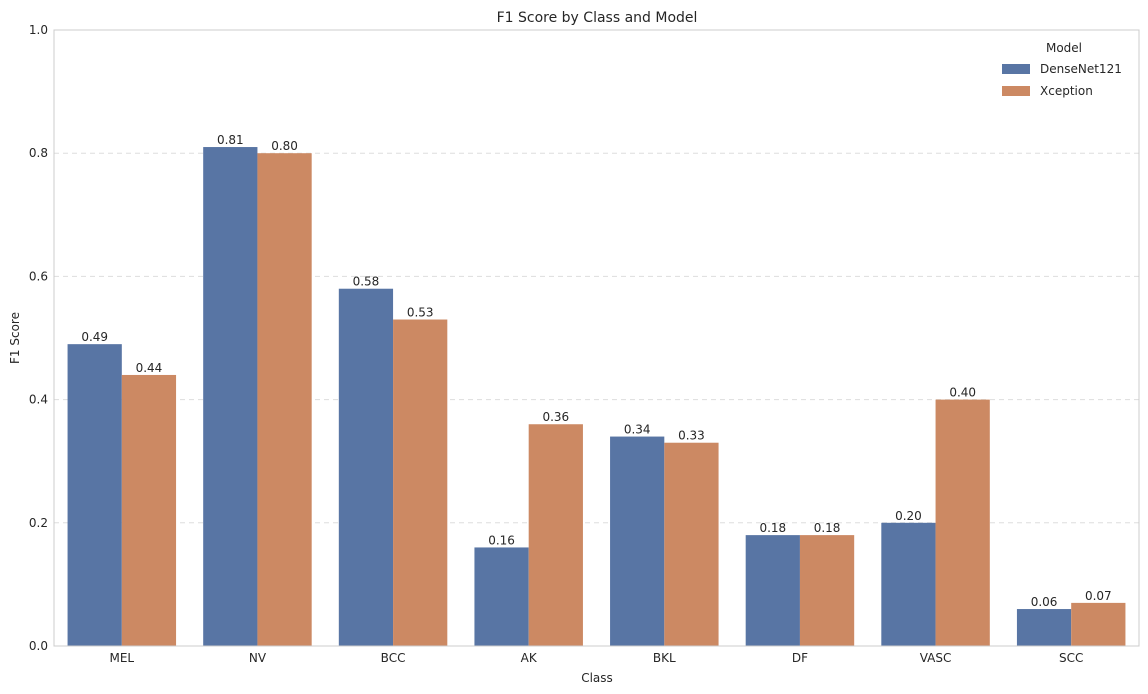 The width and height of the screenshot is (1148, 694). Describe the element at coordinates (501, 540) in the screenshot. I see `bar-value-label: 0.16` at that location.